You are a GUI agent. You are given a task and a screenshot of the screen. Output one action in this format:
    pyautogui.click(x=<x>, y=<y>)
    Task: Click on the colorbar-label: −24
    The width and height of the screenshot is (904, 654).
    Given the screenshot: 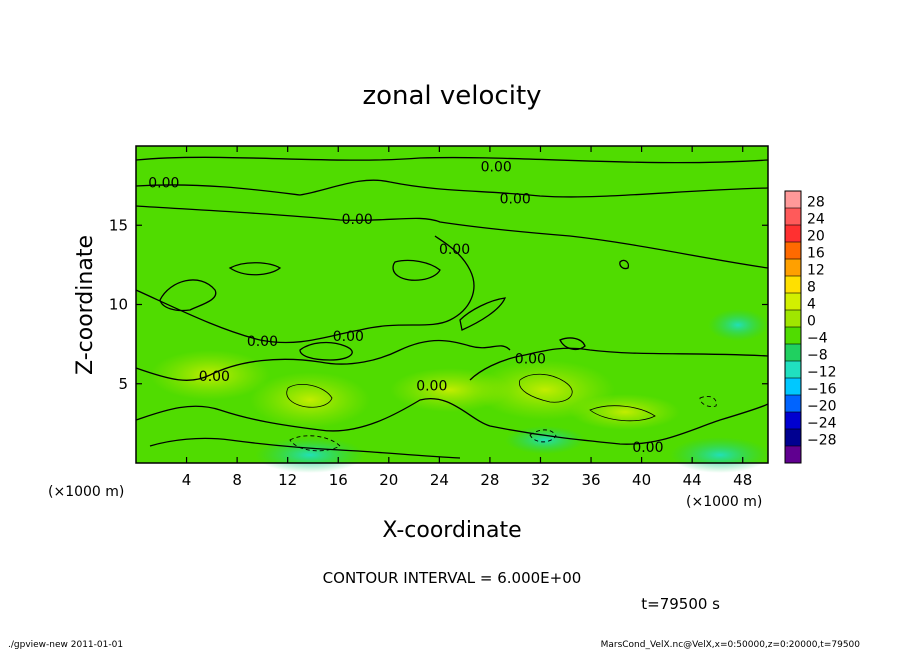 What is the action you would take?
    pyautogui.click(x=822, y=424)
    